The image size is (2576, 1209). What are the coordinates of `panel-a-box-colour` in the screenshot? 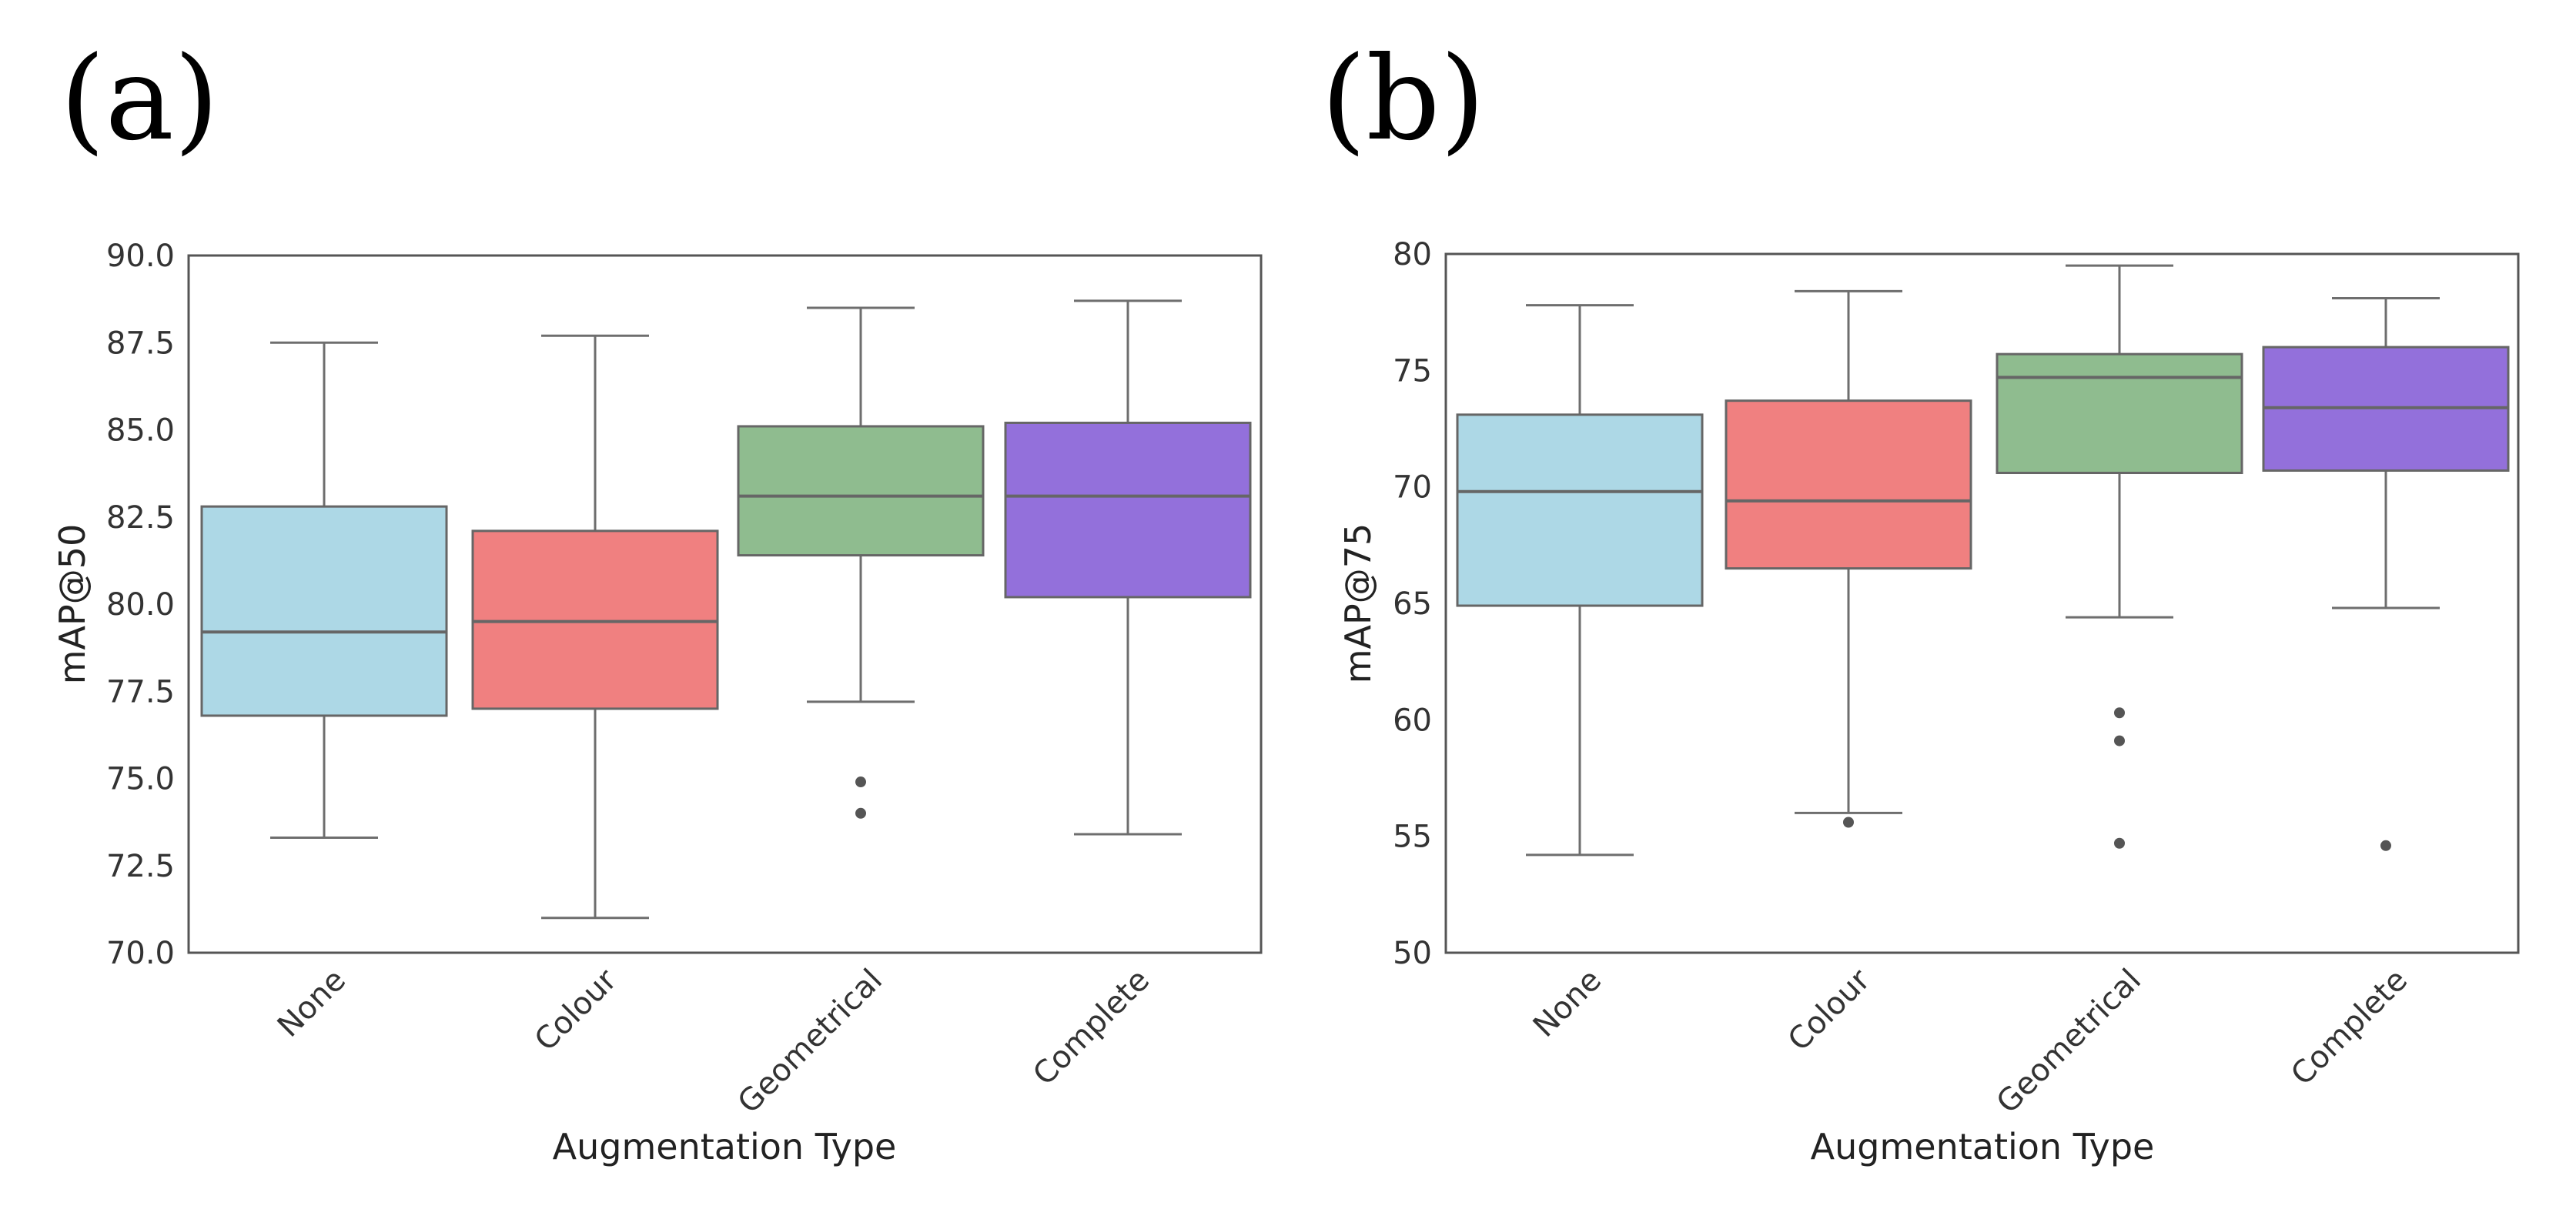 It's located at (595, 627).